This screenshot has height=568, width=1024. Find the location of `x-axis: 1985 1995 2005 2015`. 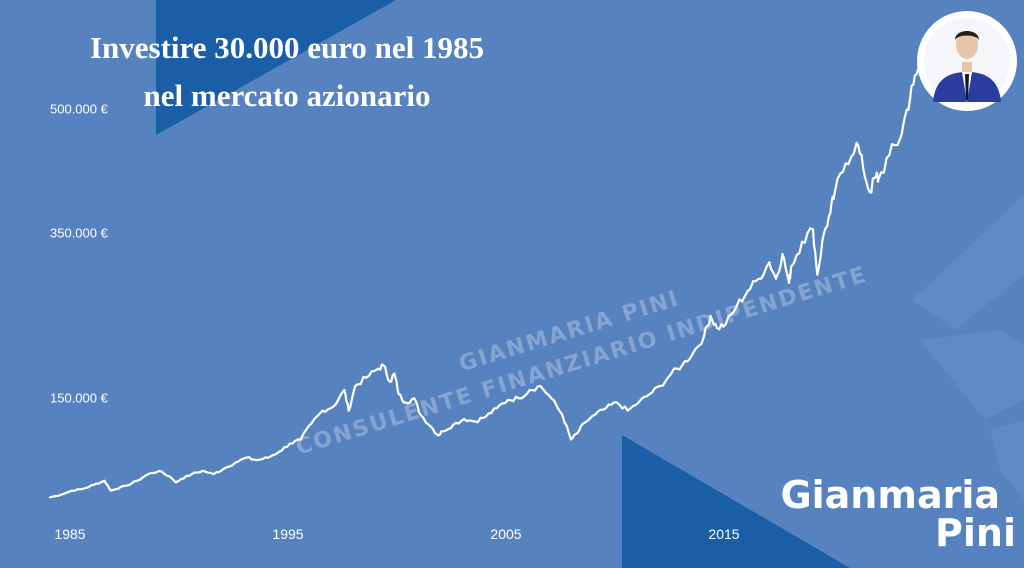

x-axis: 1985 1995 2005 2015 is located at coordinates (396, 534).